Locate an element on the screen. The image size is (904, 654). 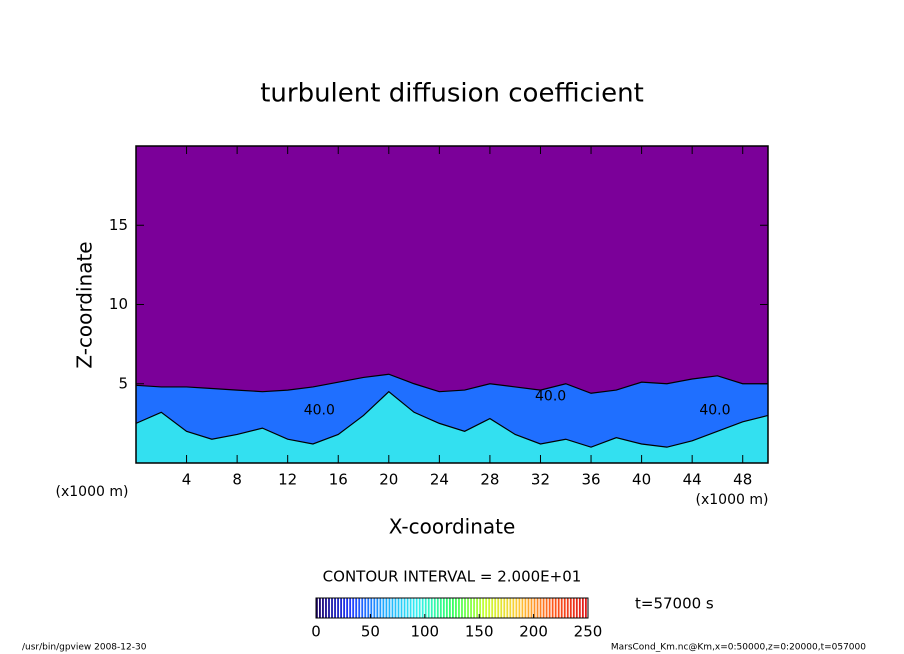
footer-left: /usr/bin/gpview 2008-12-30 is located at coordinates (84, 648).